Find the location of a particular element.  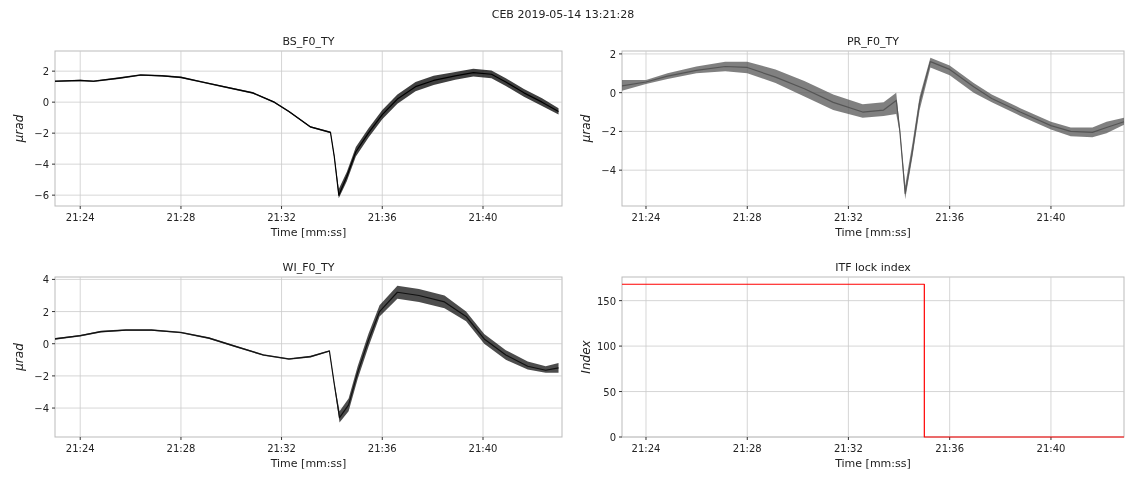

chart-title: PR_F0_TY is located at coordinates (873, 41).